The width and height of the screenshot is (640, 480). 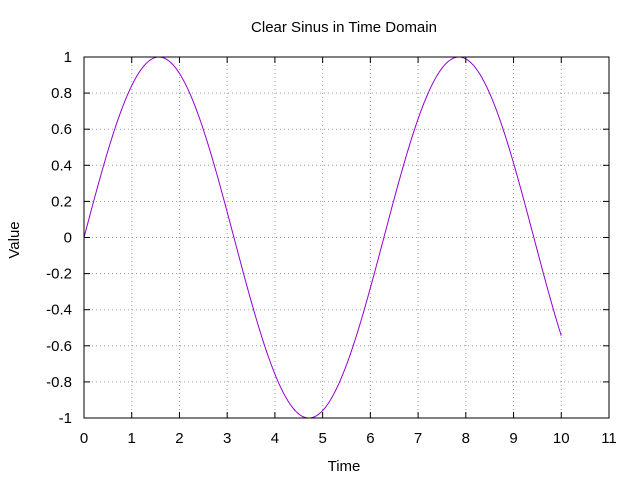 I want to click on y-tick-label: -0.6, so click(x=59, y=346).